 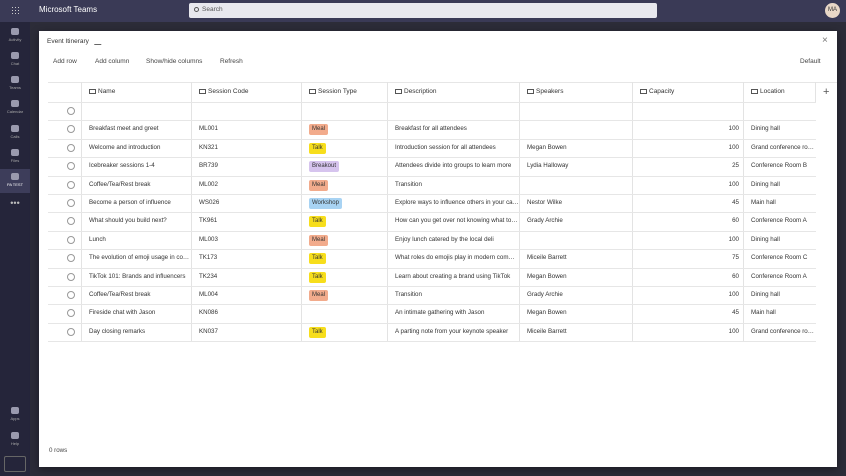 What do you see at coordinates (550, 91) in the screenshot?
I see `column-header: Speakers` at bounding box center [550, 91].